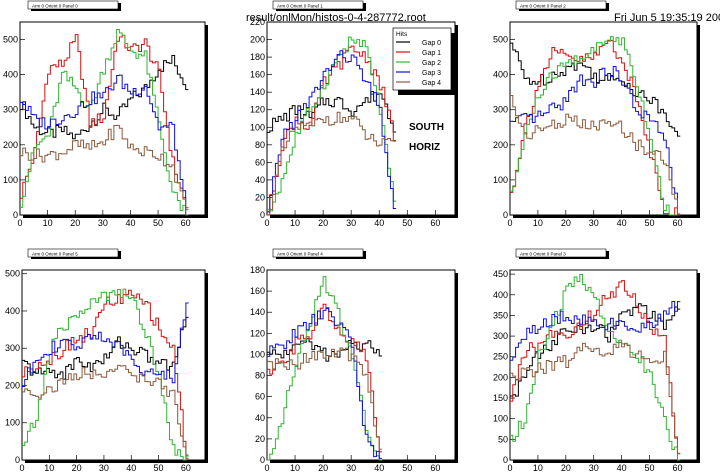 This screenshot has height=474, width=720. I want to click on title-box, so click(73, 253).